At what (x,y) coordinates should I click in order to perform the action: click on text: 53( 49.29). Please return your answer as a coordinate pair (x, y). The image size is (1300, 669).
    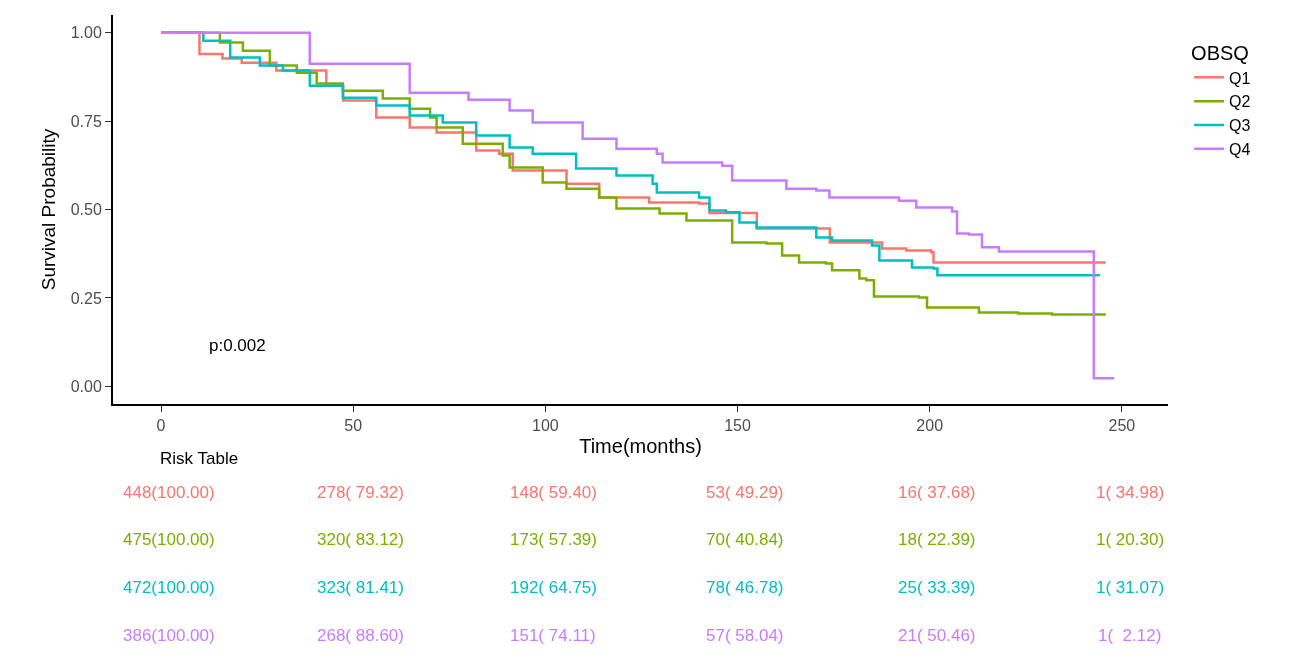
    Looking at the image, I should click on (745, 492).